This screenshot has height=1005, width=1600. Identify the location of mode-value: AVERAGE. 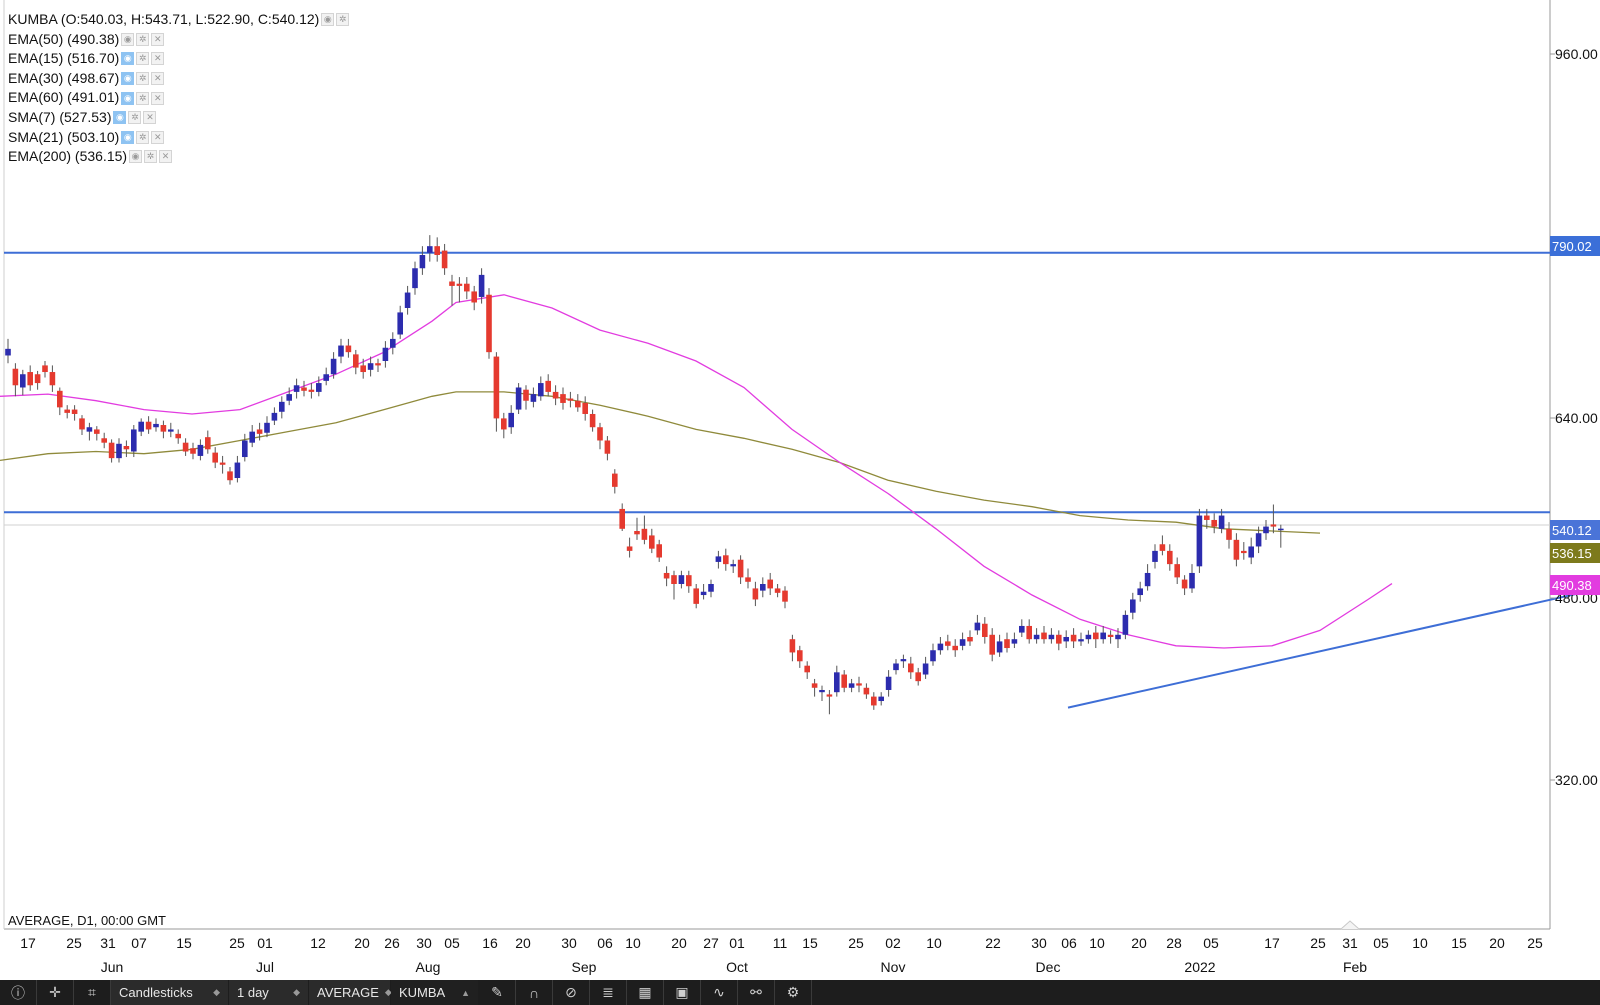
(348, 992).